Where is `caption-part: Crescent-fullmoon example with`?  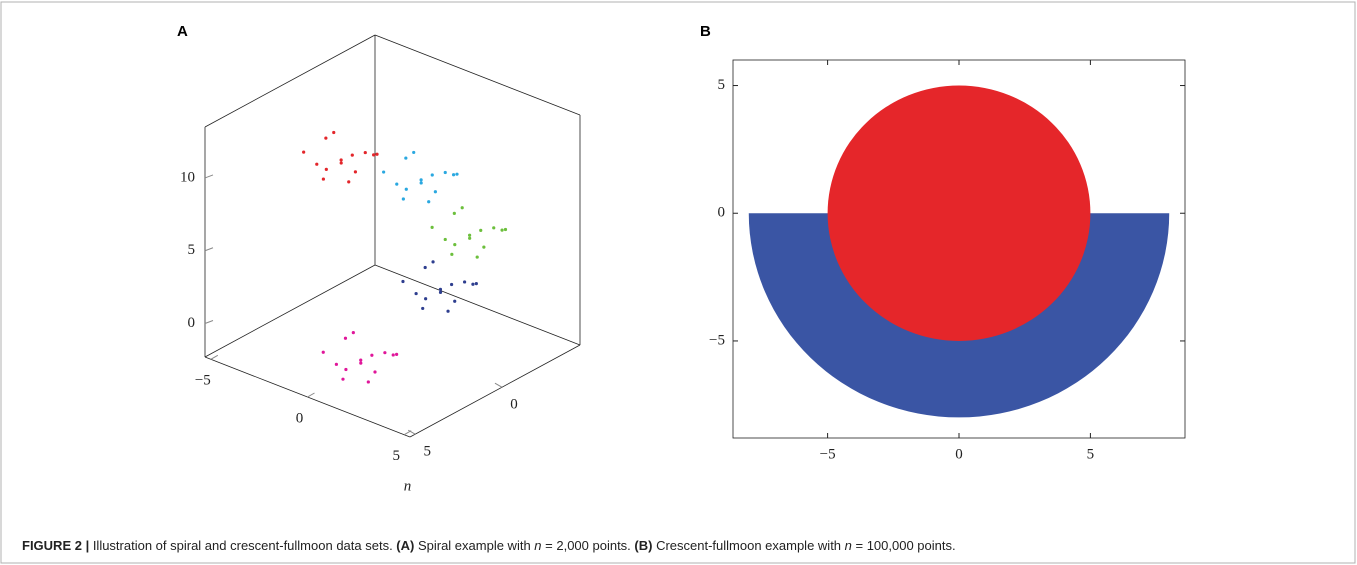
caption-part: Crescent-fullmoon example with is located at coordinates (748, 545).